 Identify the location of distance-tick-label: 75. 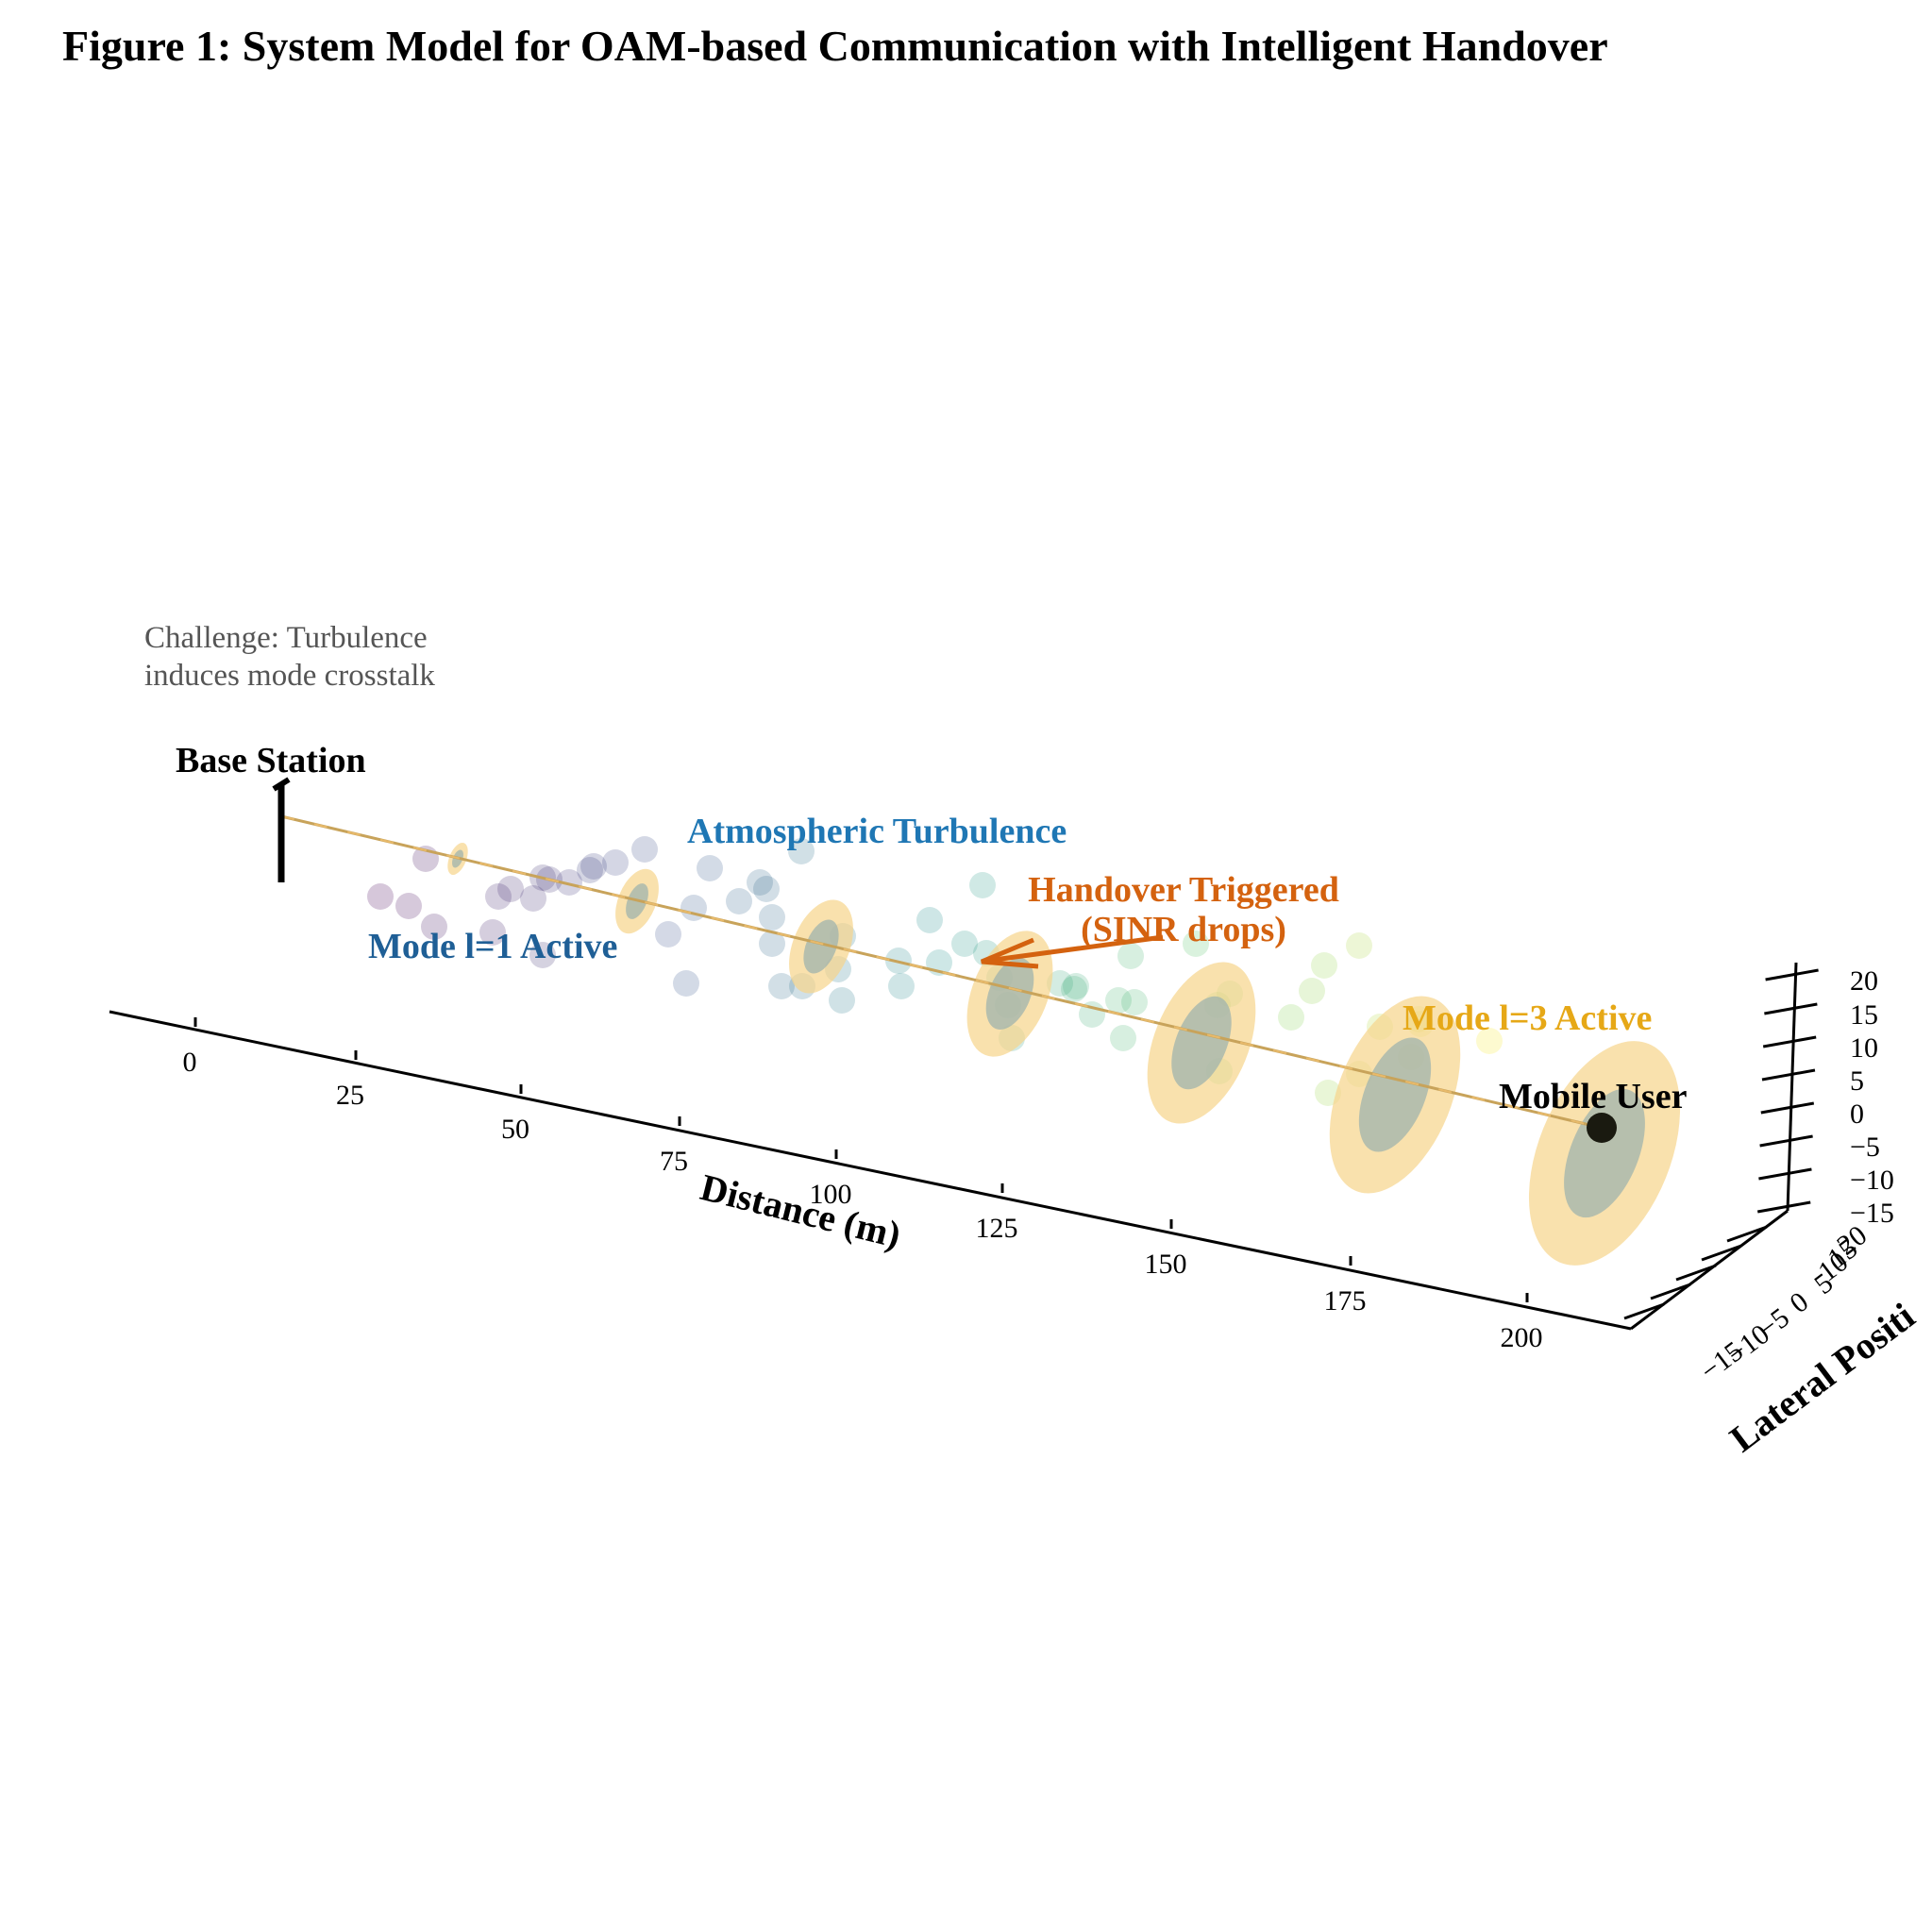
(674, 1161).